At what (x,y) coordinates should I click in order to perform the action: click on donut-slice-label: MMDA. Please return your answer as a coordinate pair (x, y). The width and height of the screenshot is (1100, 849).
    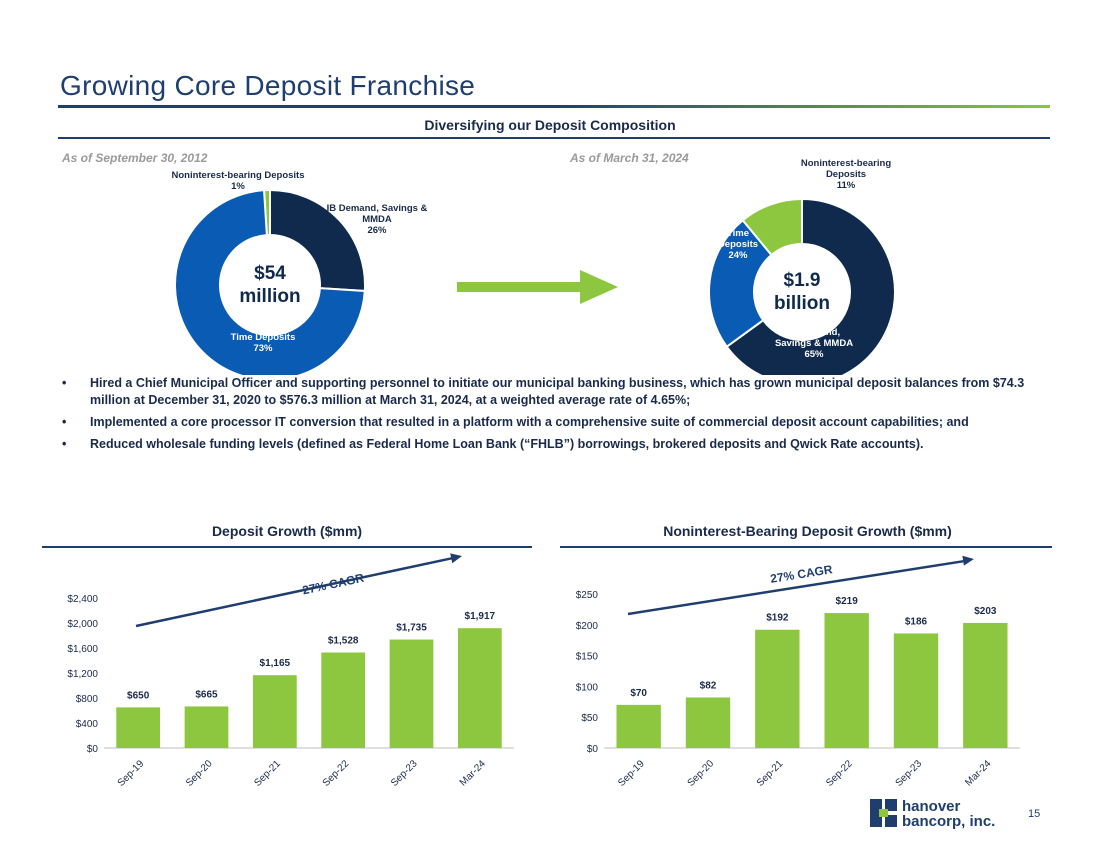
    Looking at the image, I should click on (377, 219).